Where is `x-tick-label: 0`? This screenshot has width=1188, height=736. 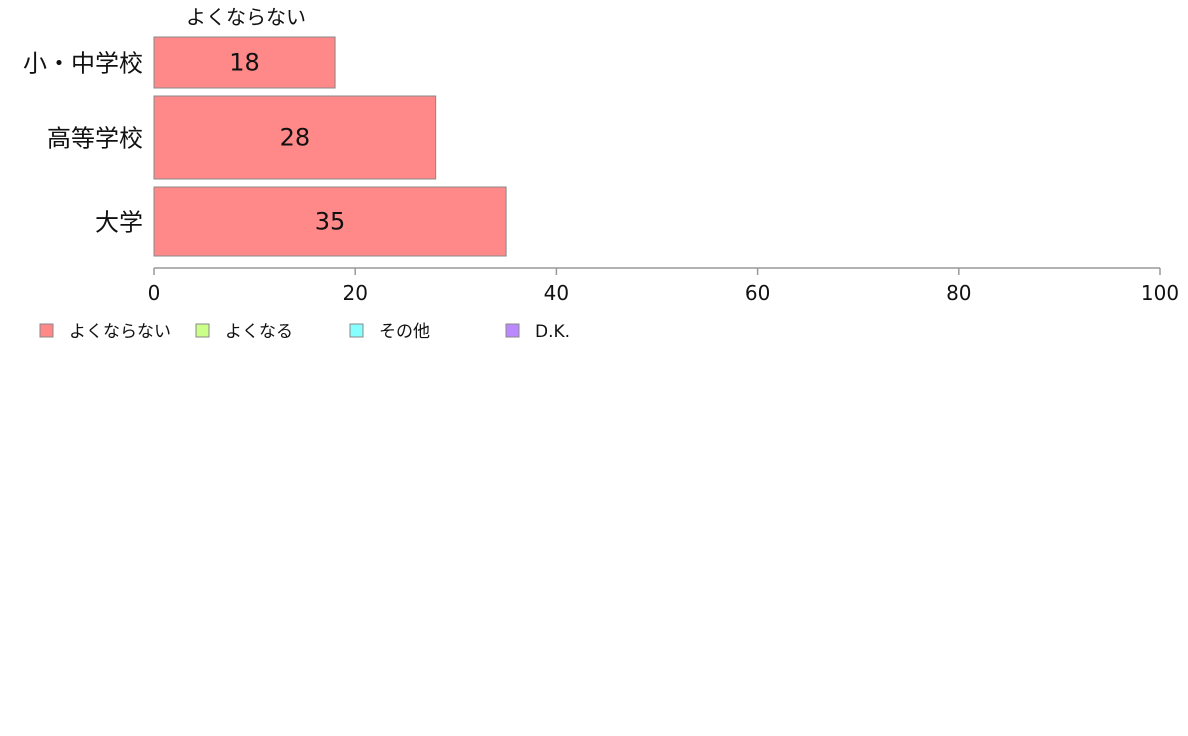
x-tick-label: 0 is located at coordinates (154, 293).